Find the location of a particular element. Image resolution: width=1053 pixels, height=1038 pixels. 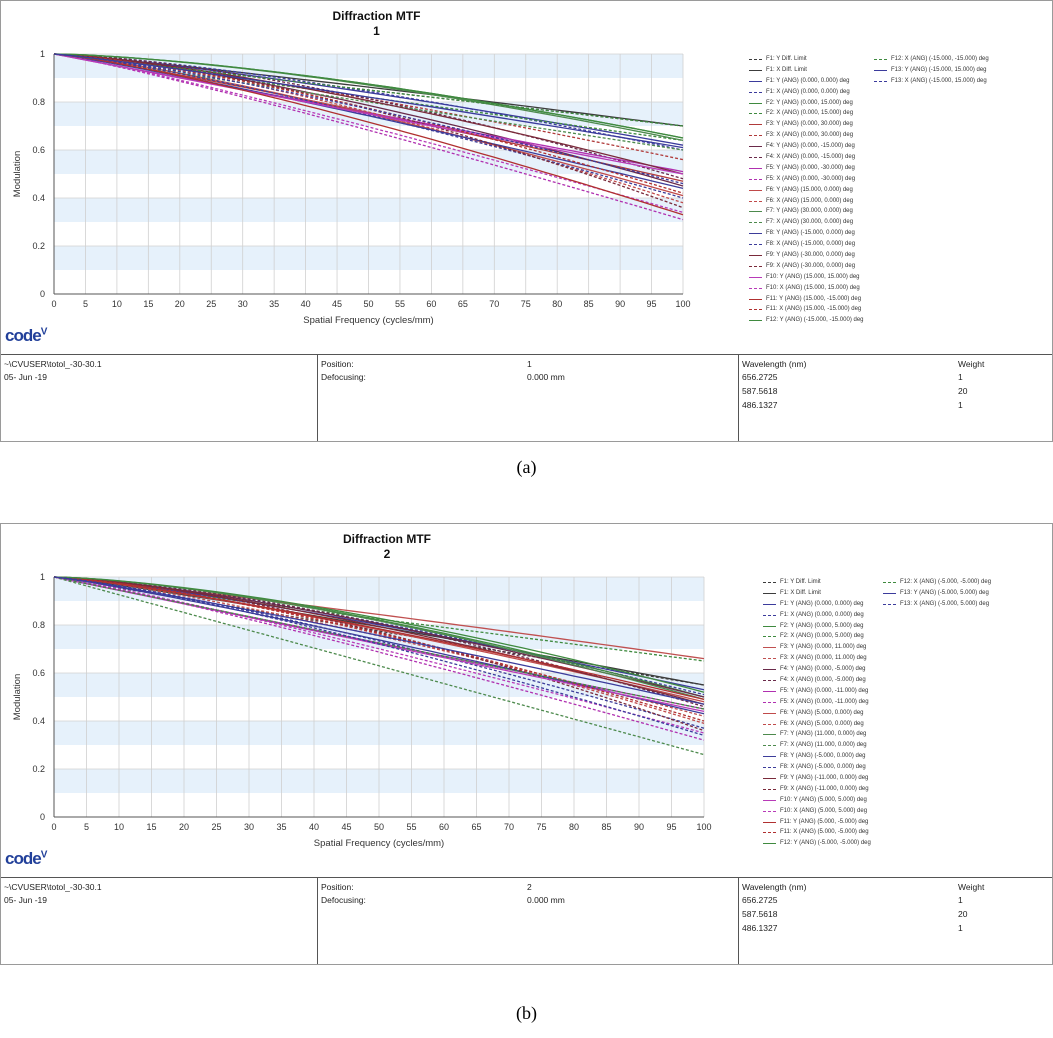

weight-value: 1 is located at coordinates (960, 900).